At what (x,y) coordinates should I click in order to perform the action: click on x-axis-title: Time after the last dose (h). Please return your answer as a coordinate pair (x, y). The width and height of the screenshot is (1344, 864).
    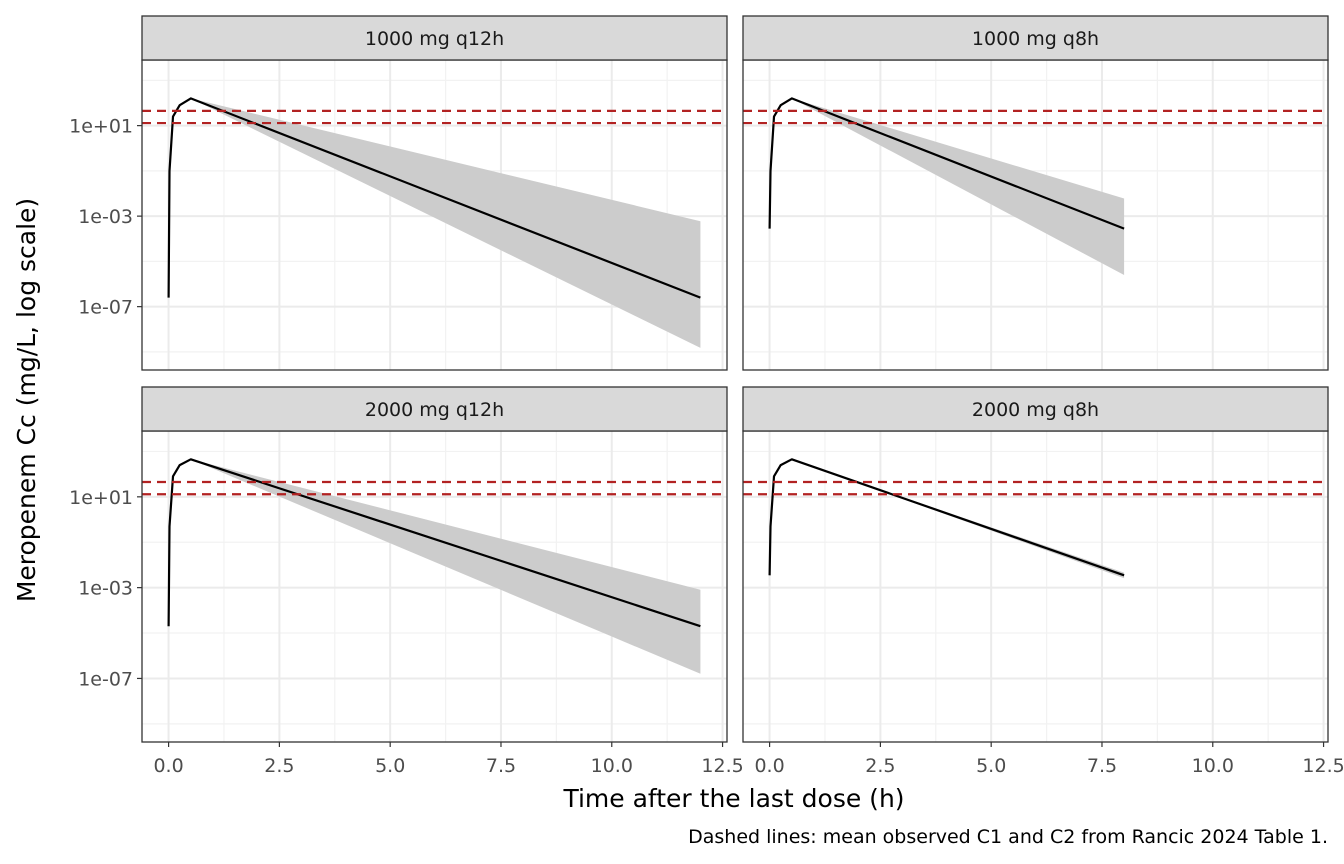
    Looking at the image, I should click on (733, 798).